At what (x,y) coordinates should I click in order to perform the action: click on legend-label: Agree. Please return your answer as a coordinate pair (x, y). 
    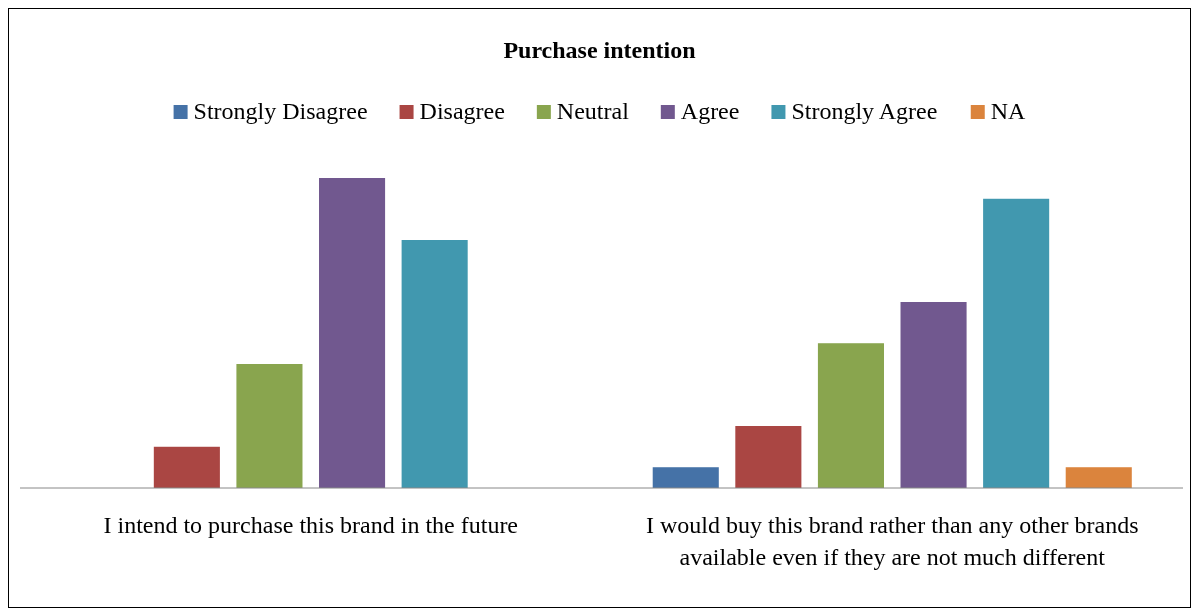
    Looking at the image, I should click on (710, 111).